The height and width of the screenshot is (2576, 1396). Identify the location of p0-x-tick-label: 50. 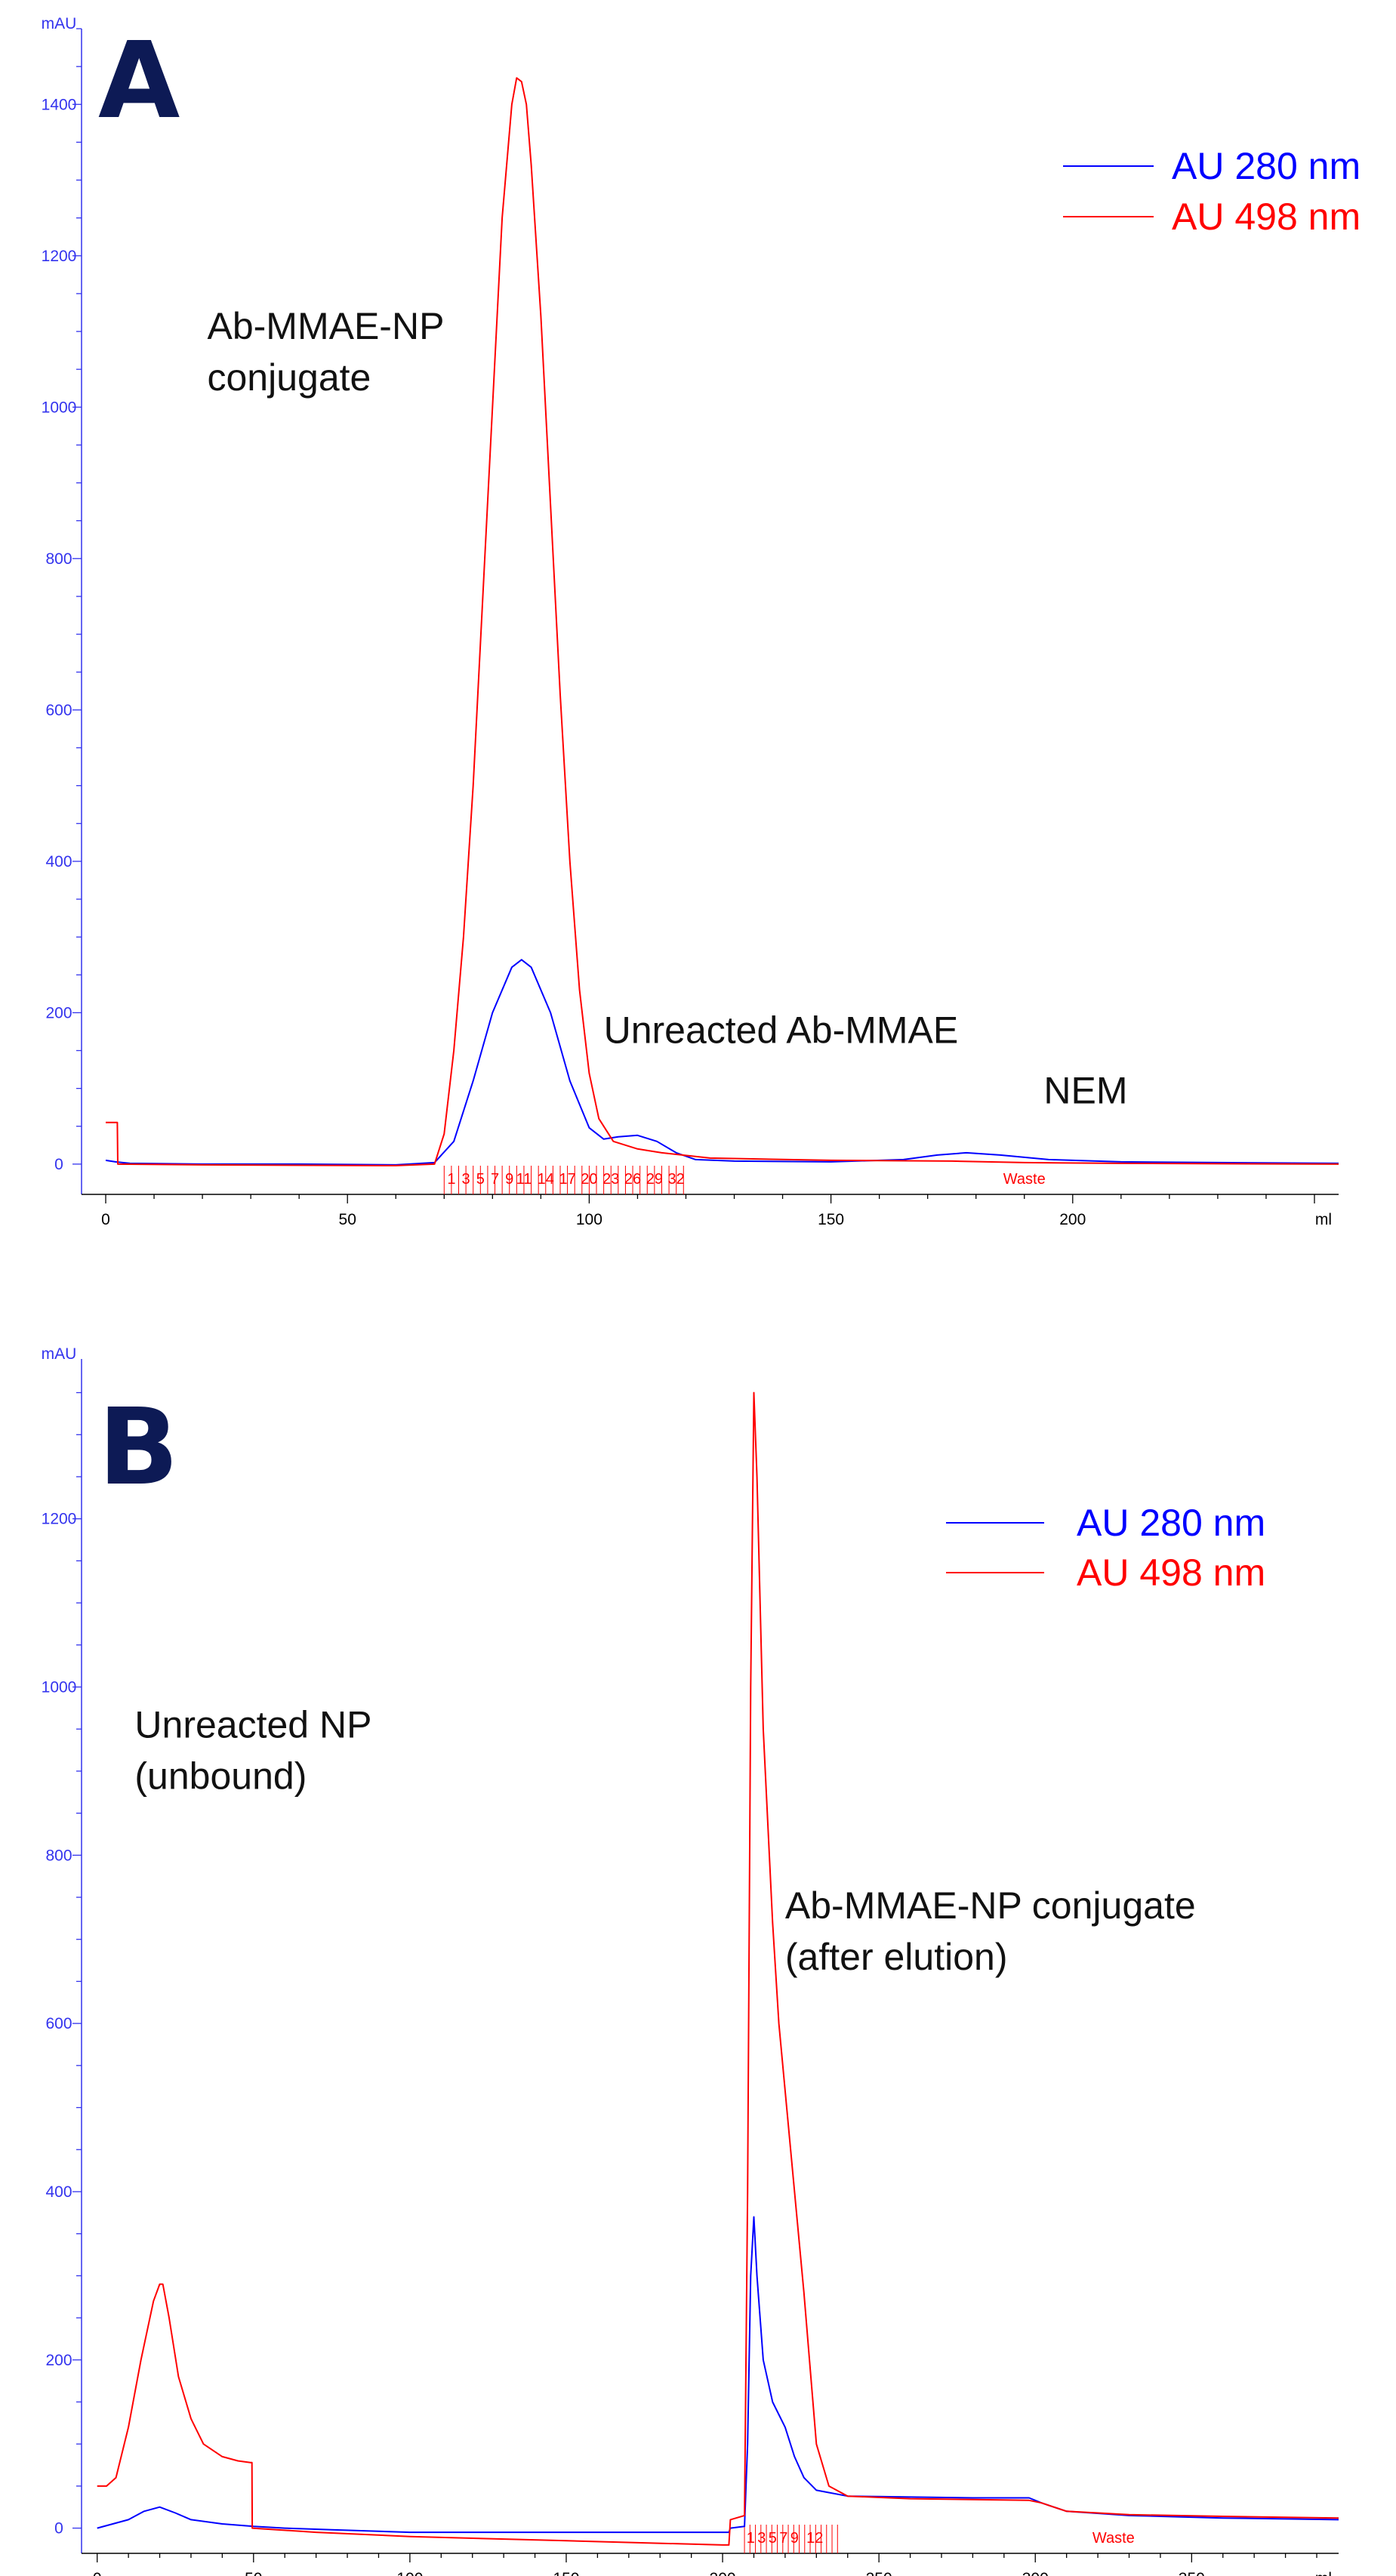
(347, 1219).